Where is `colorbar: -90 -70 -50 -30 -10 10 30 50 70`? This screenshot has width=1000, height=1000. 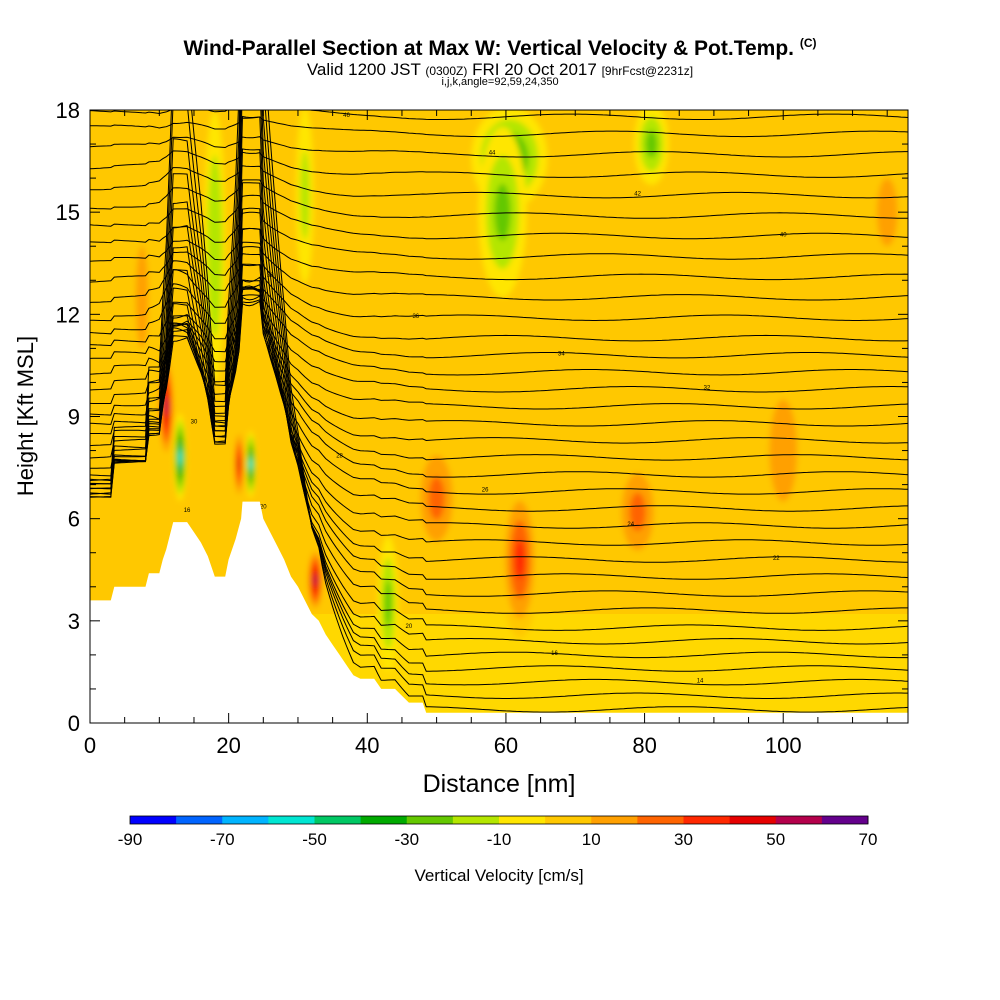 colorbar: -90 -70 -50 -30 -10 10 30 50 70 is located at coordinates (498, 832).